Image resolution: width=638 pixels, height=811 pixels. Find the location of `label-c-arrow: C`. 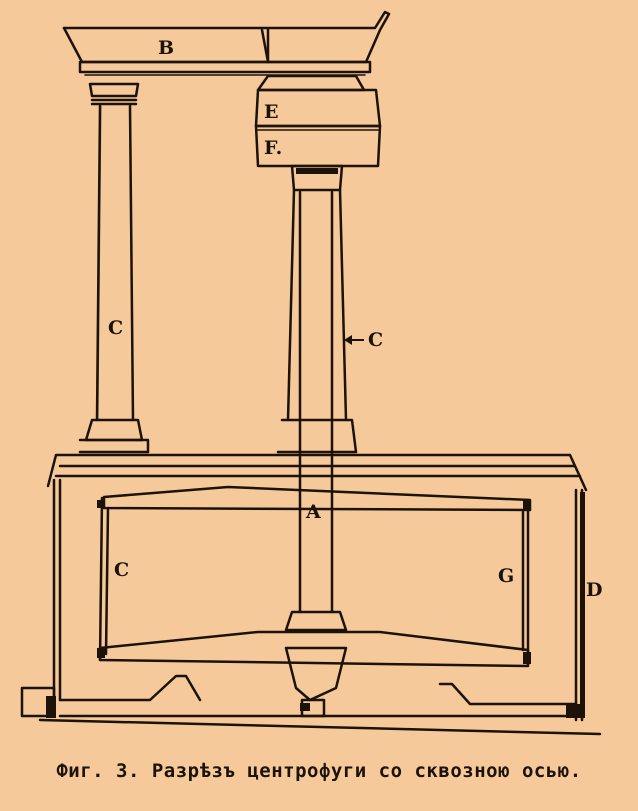

label-c-arrow: C is located at coordinates (375, 340).